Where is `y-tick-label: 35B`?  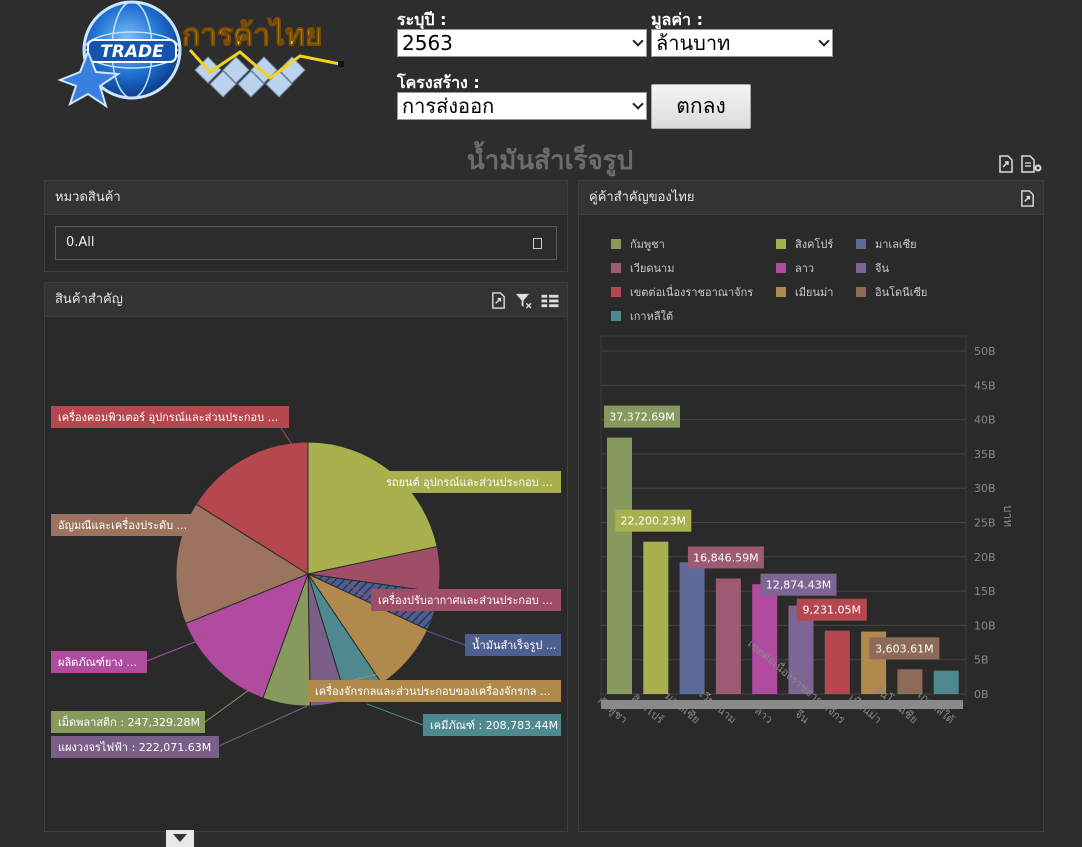
y-tick-label: 35B is located at coordinates (985, 454).